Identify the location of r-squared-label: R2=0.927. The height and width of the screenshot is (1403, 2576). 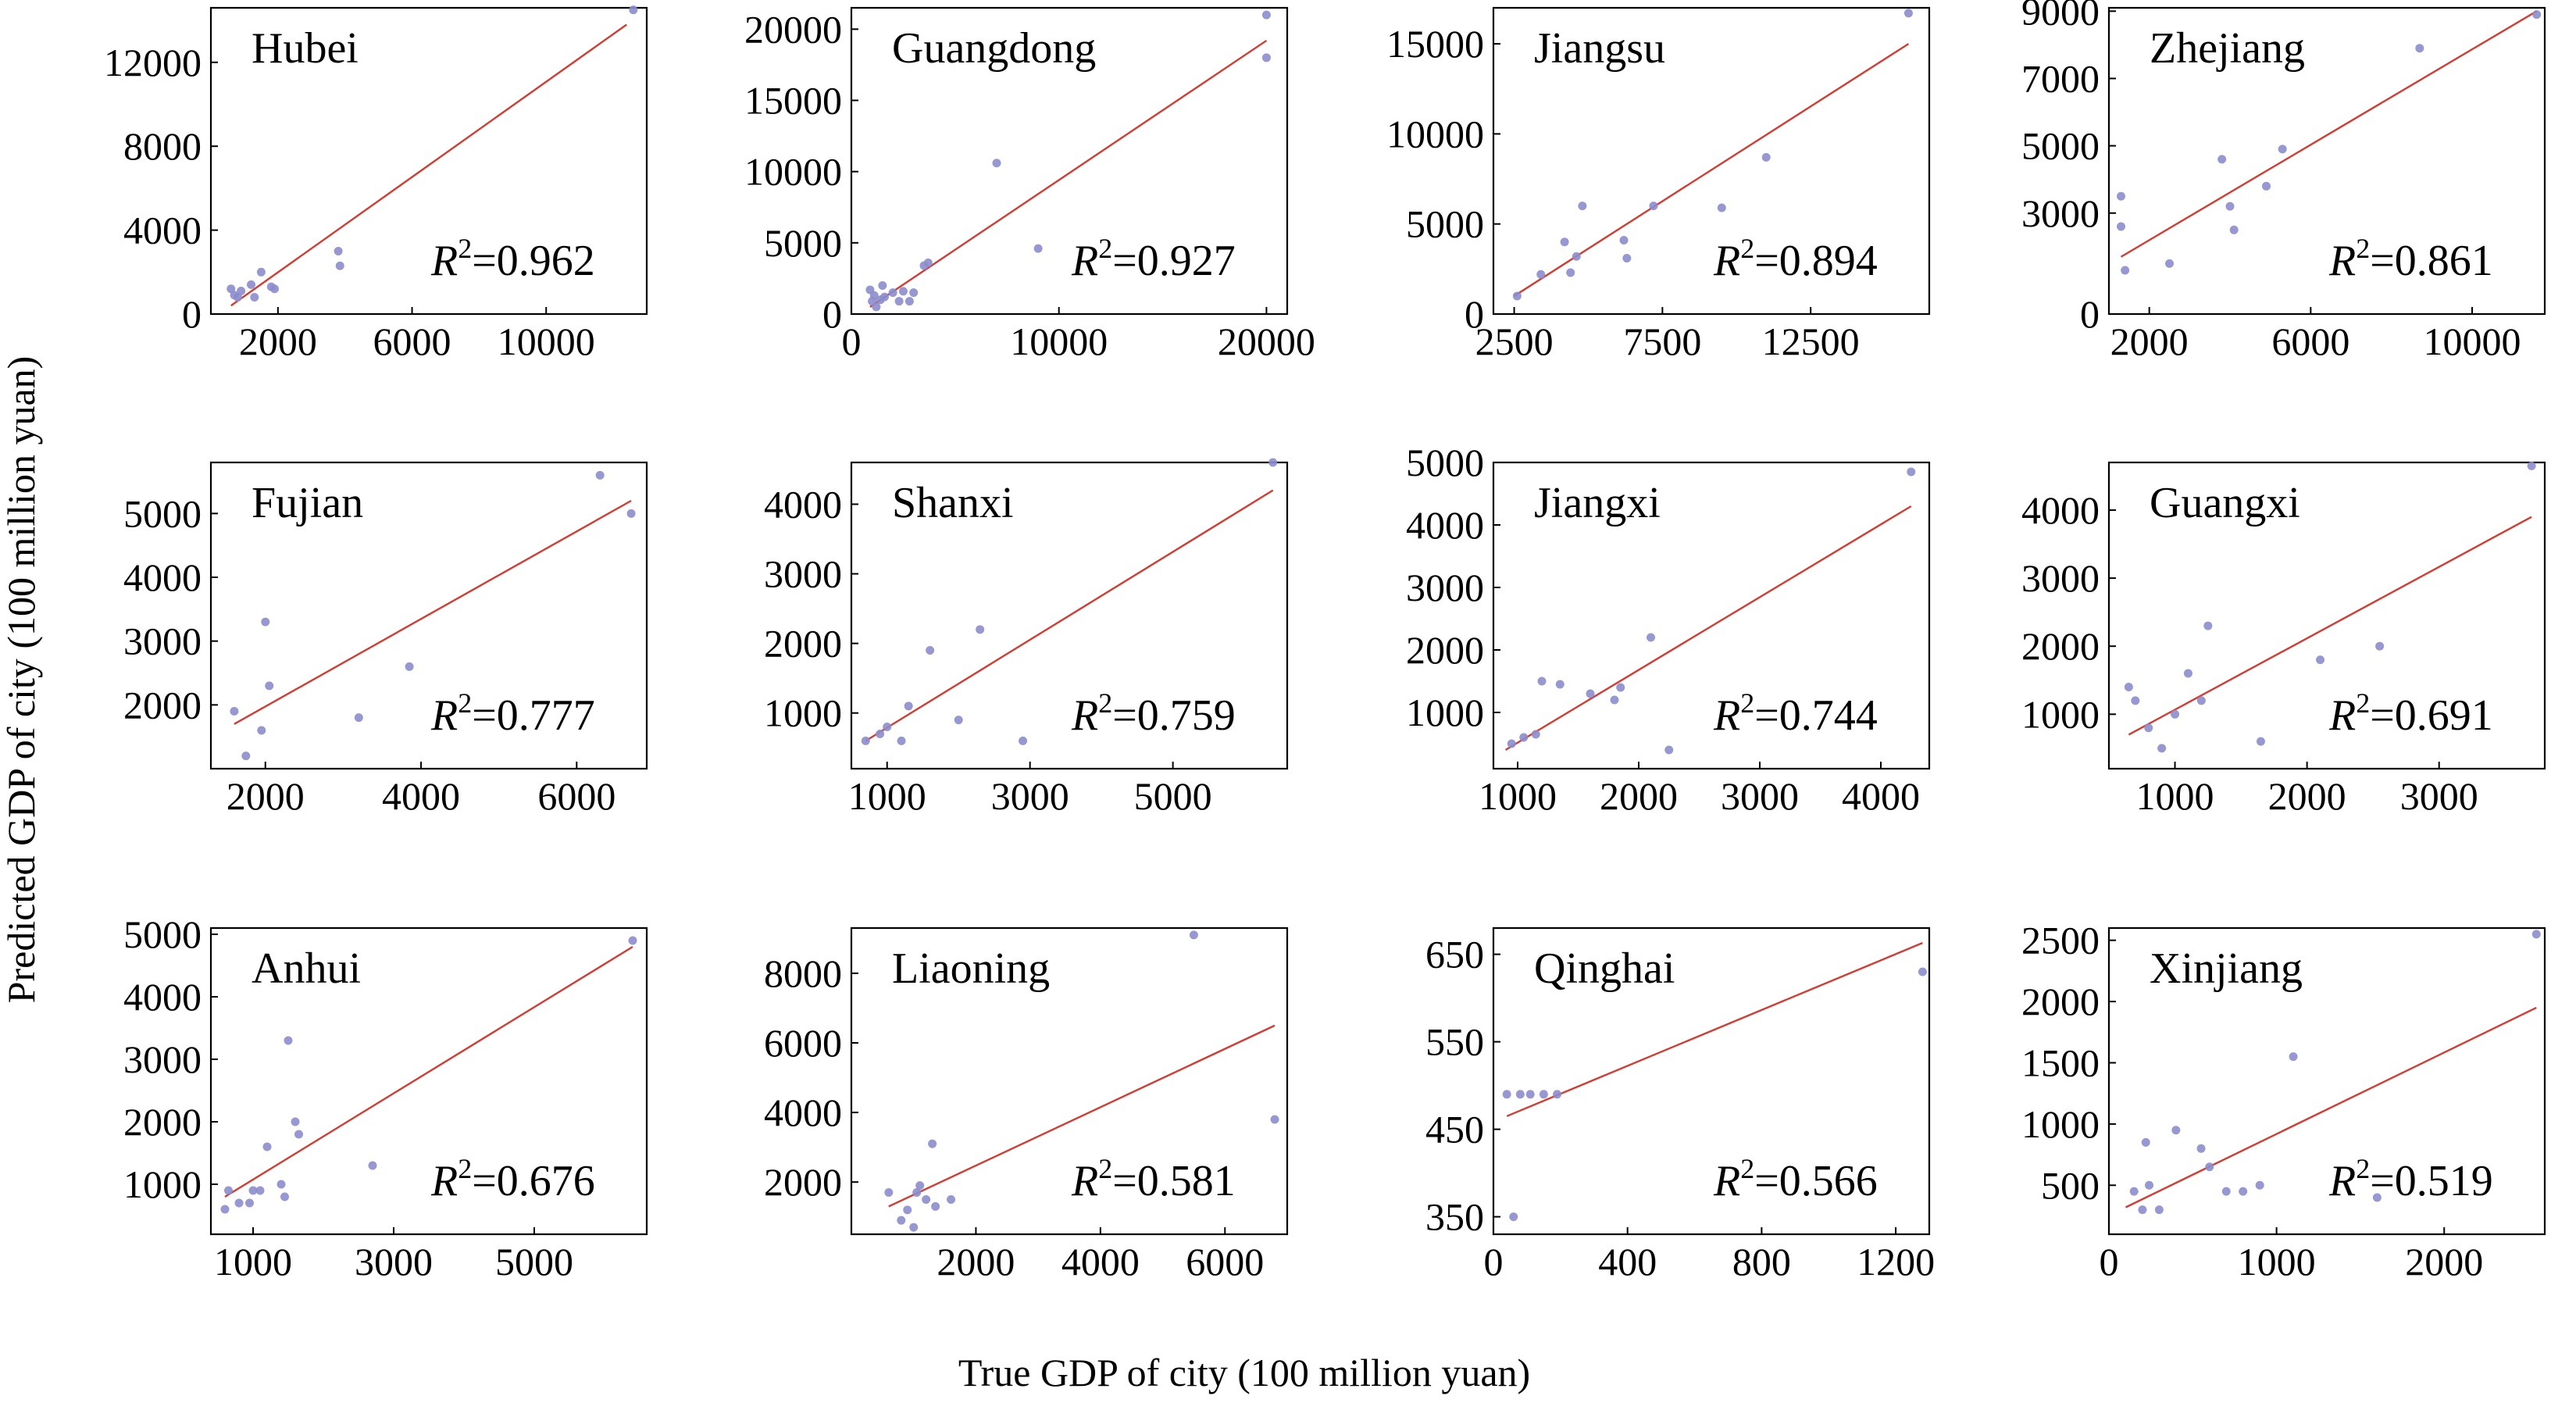
(1153, 259).